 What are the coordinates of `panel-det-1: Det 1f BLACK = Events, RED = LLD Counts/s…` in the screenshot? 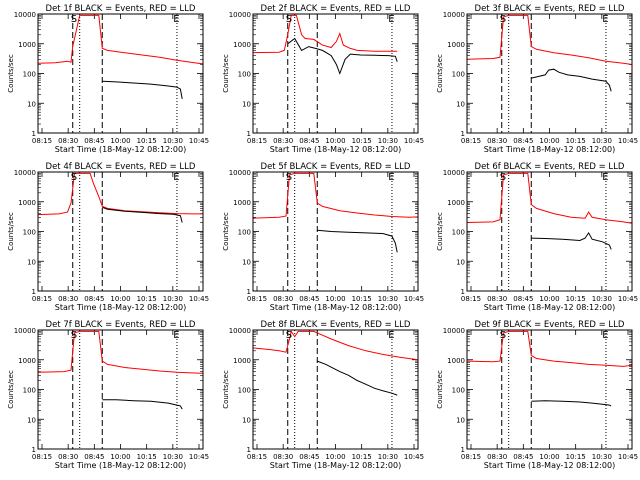 It's located at (108, 79).